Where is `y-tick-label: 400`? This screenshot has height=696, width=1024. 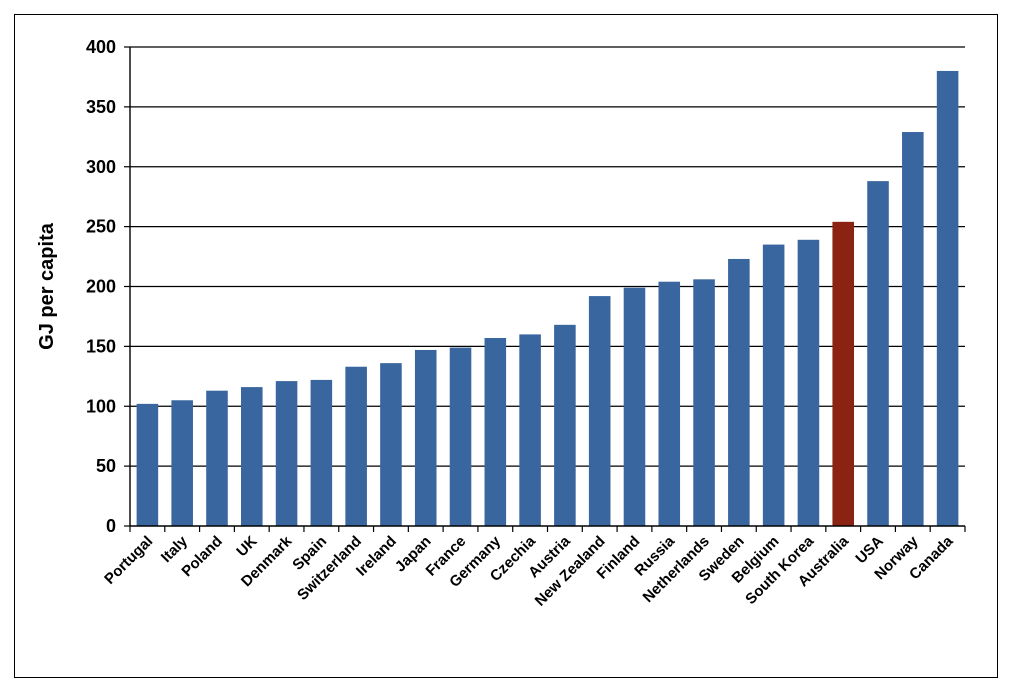
y-tick-label: 400 is located at coordinates (101, 47).